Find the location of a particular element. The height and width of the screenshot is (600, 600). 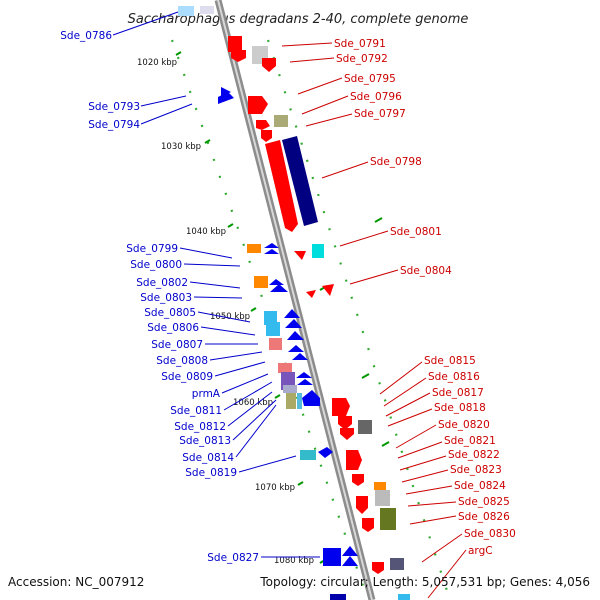

gene-label: Sde_0827 is located at coordinates (233, 558).